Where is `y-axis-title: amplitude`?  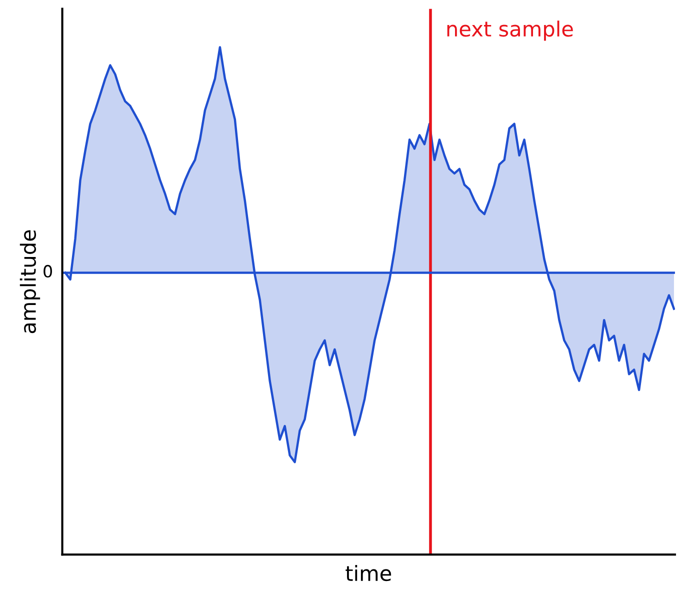 y-axis-title: amplitude is located at coordinates (30, 282).